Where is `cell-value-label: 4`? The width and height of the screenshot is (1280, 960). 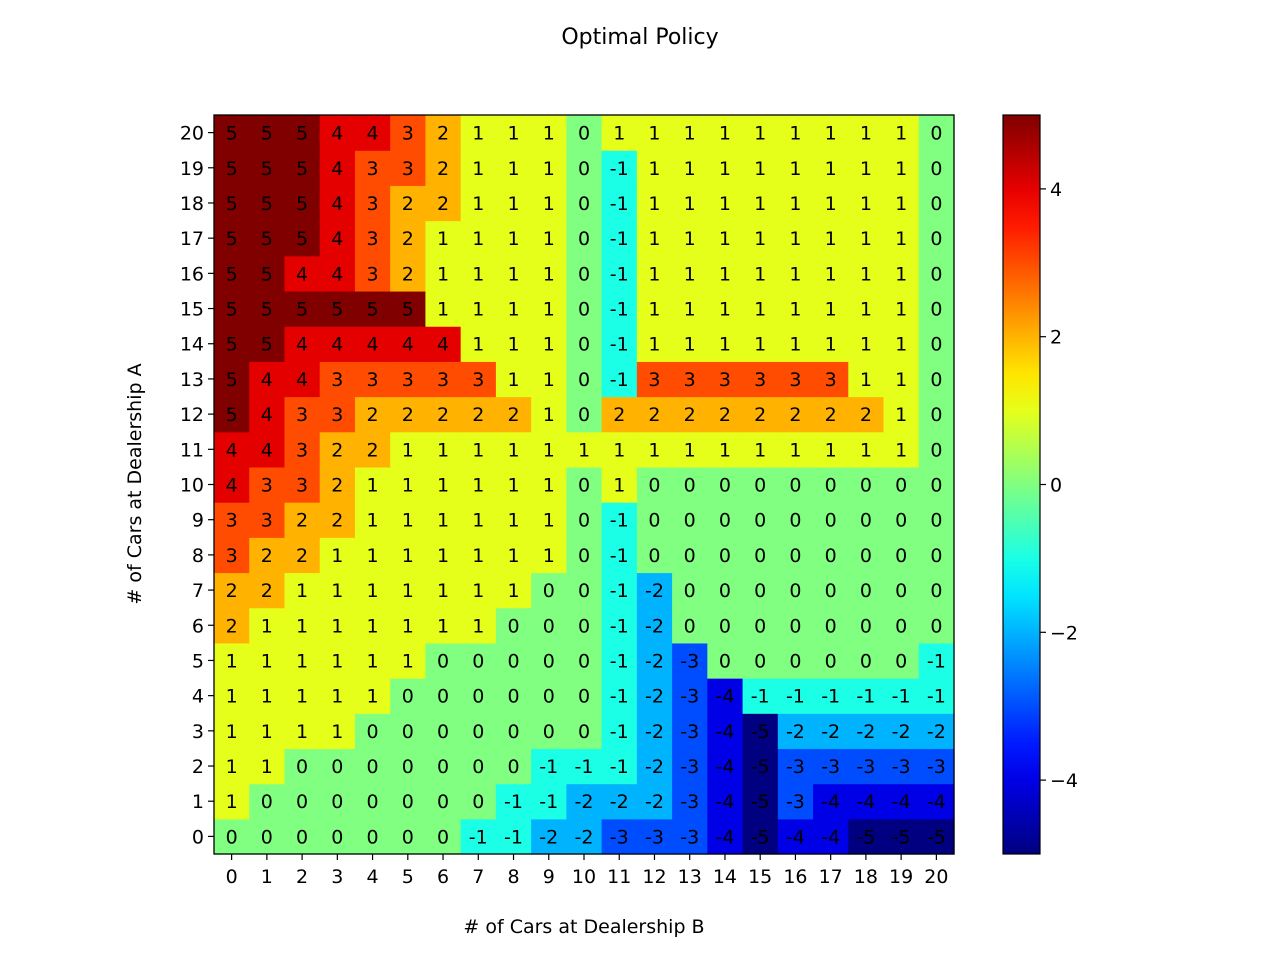 cell-value-label: 4 is located at coordinates (267, 415).